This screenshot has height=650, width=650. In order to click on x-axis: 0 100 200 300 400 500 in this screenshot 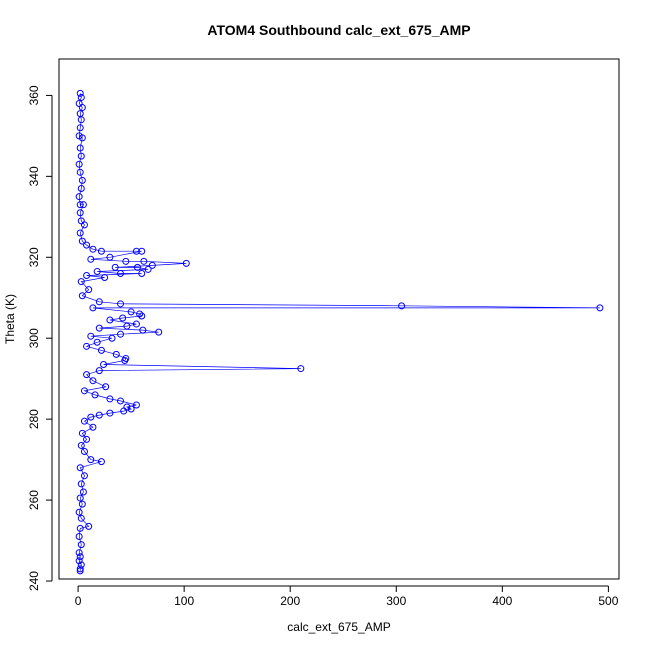, I will do `click(347, 596)`.